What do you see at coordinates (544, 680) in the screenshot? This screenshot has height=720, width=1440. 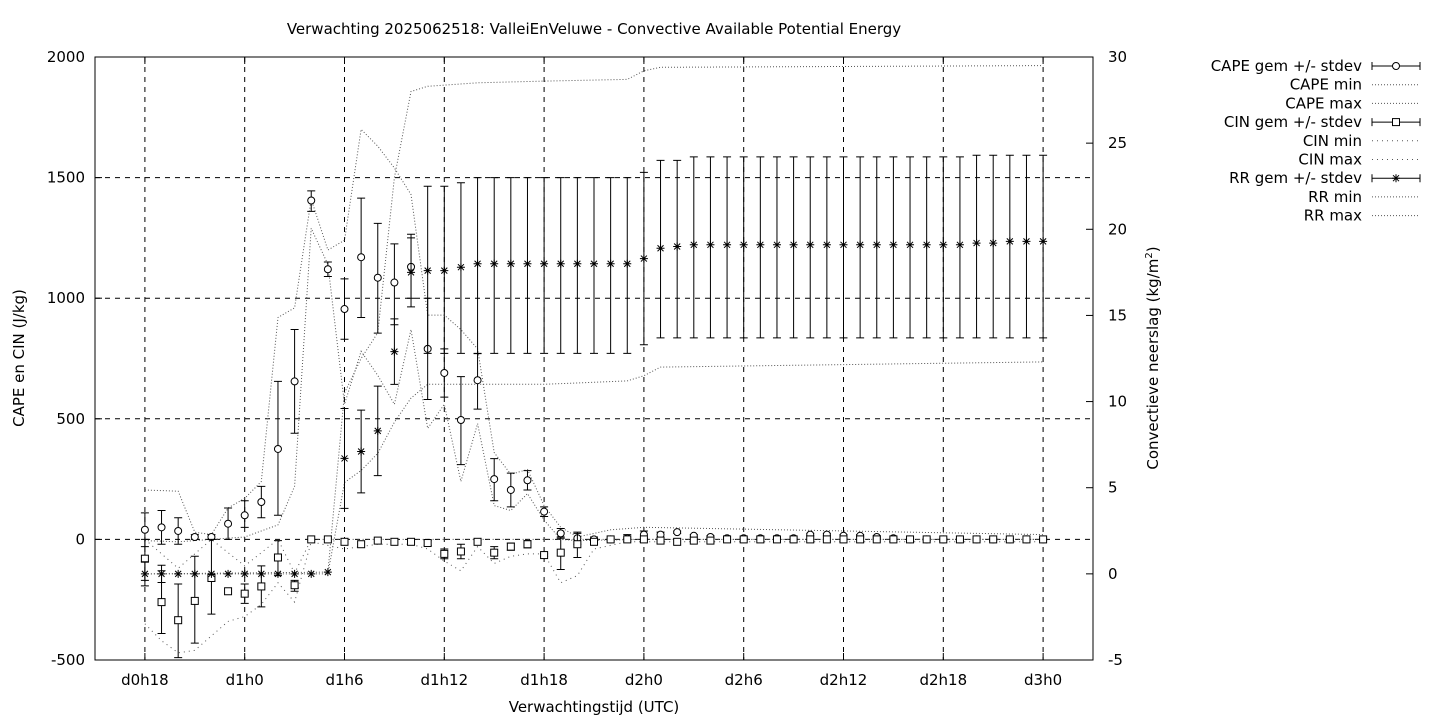 I see `x-tick-label: d1h18` at bounding box center [544, 680].